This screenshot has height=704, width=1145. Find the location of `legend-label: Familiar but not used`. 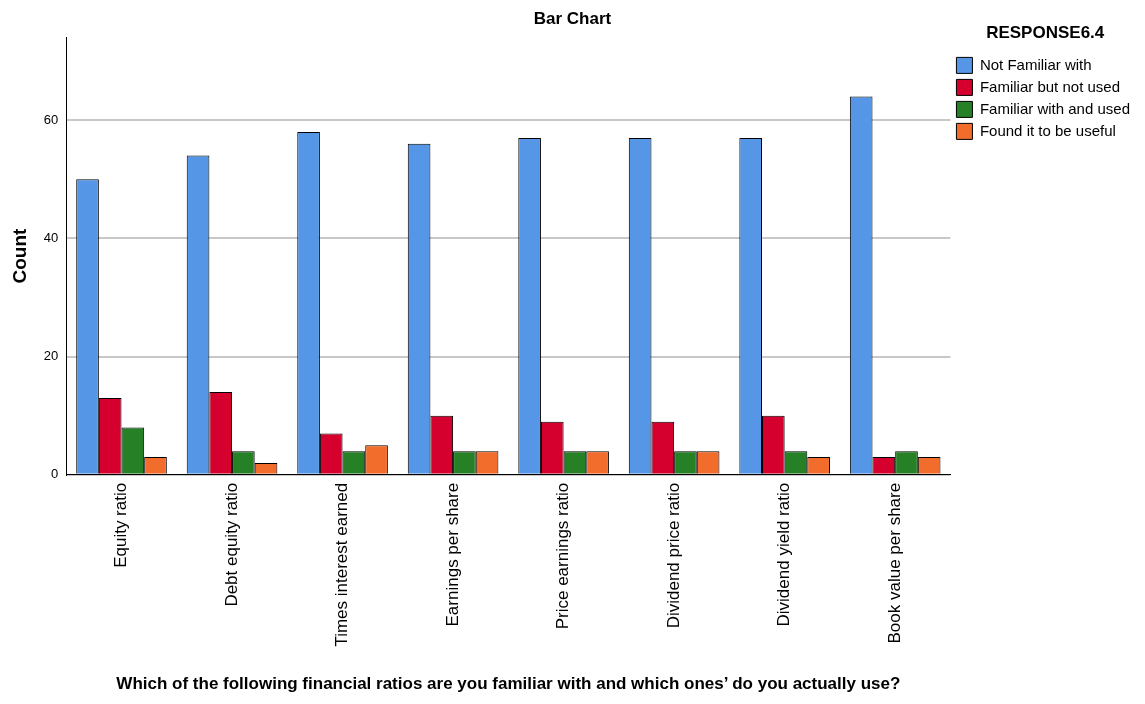

legend-label: Familiar but not used is located at coordinates (1050, 86).